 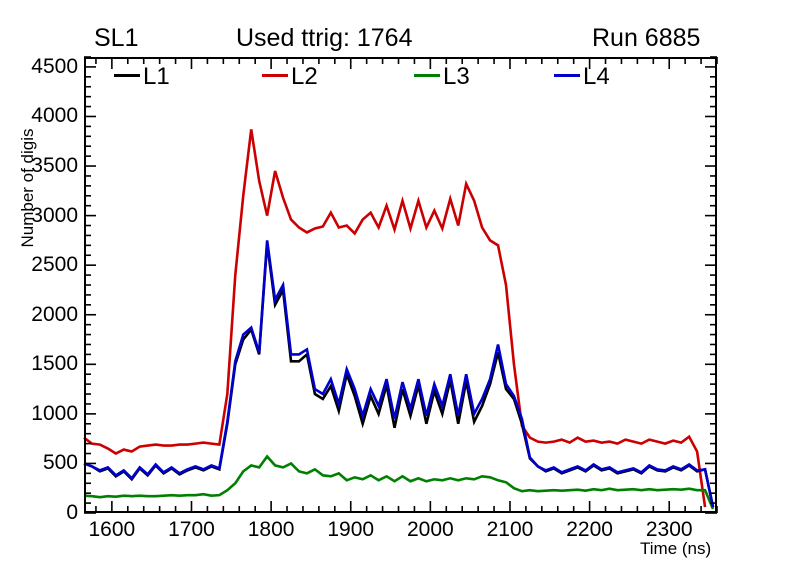 I want to click on x-tick-label: 2100, so click(x=510, y=529).